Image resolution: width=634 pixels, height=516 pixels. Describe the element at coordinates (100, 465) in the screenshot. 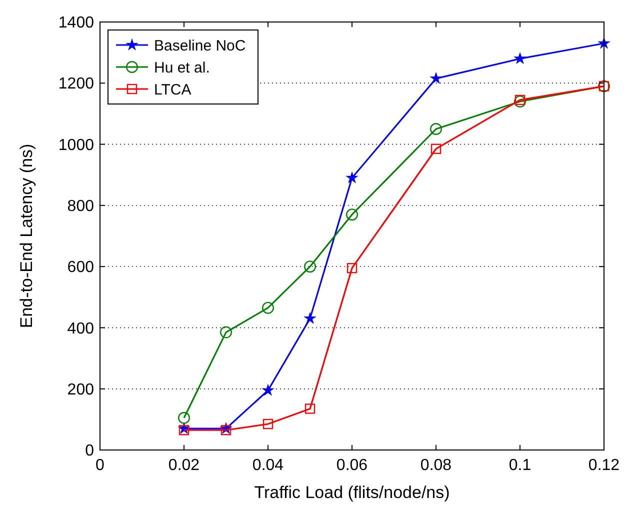

I see `x-tick-label: 0` at that location.